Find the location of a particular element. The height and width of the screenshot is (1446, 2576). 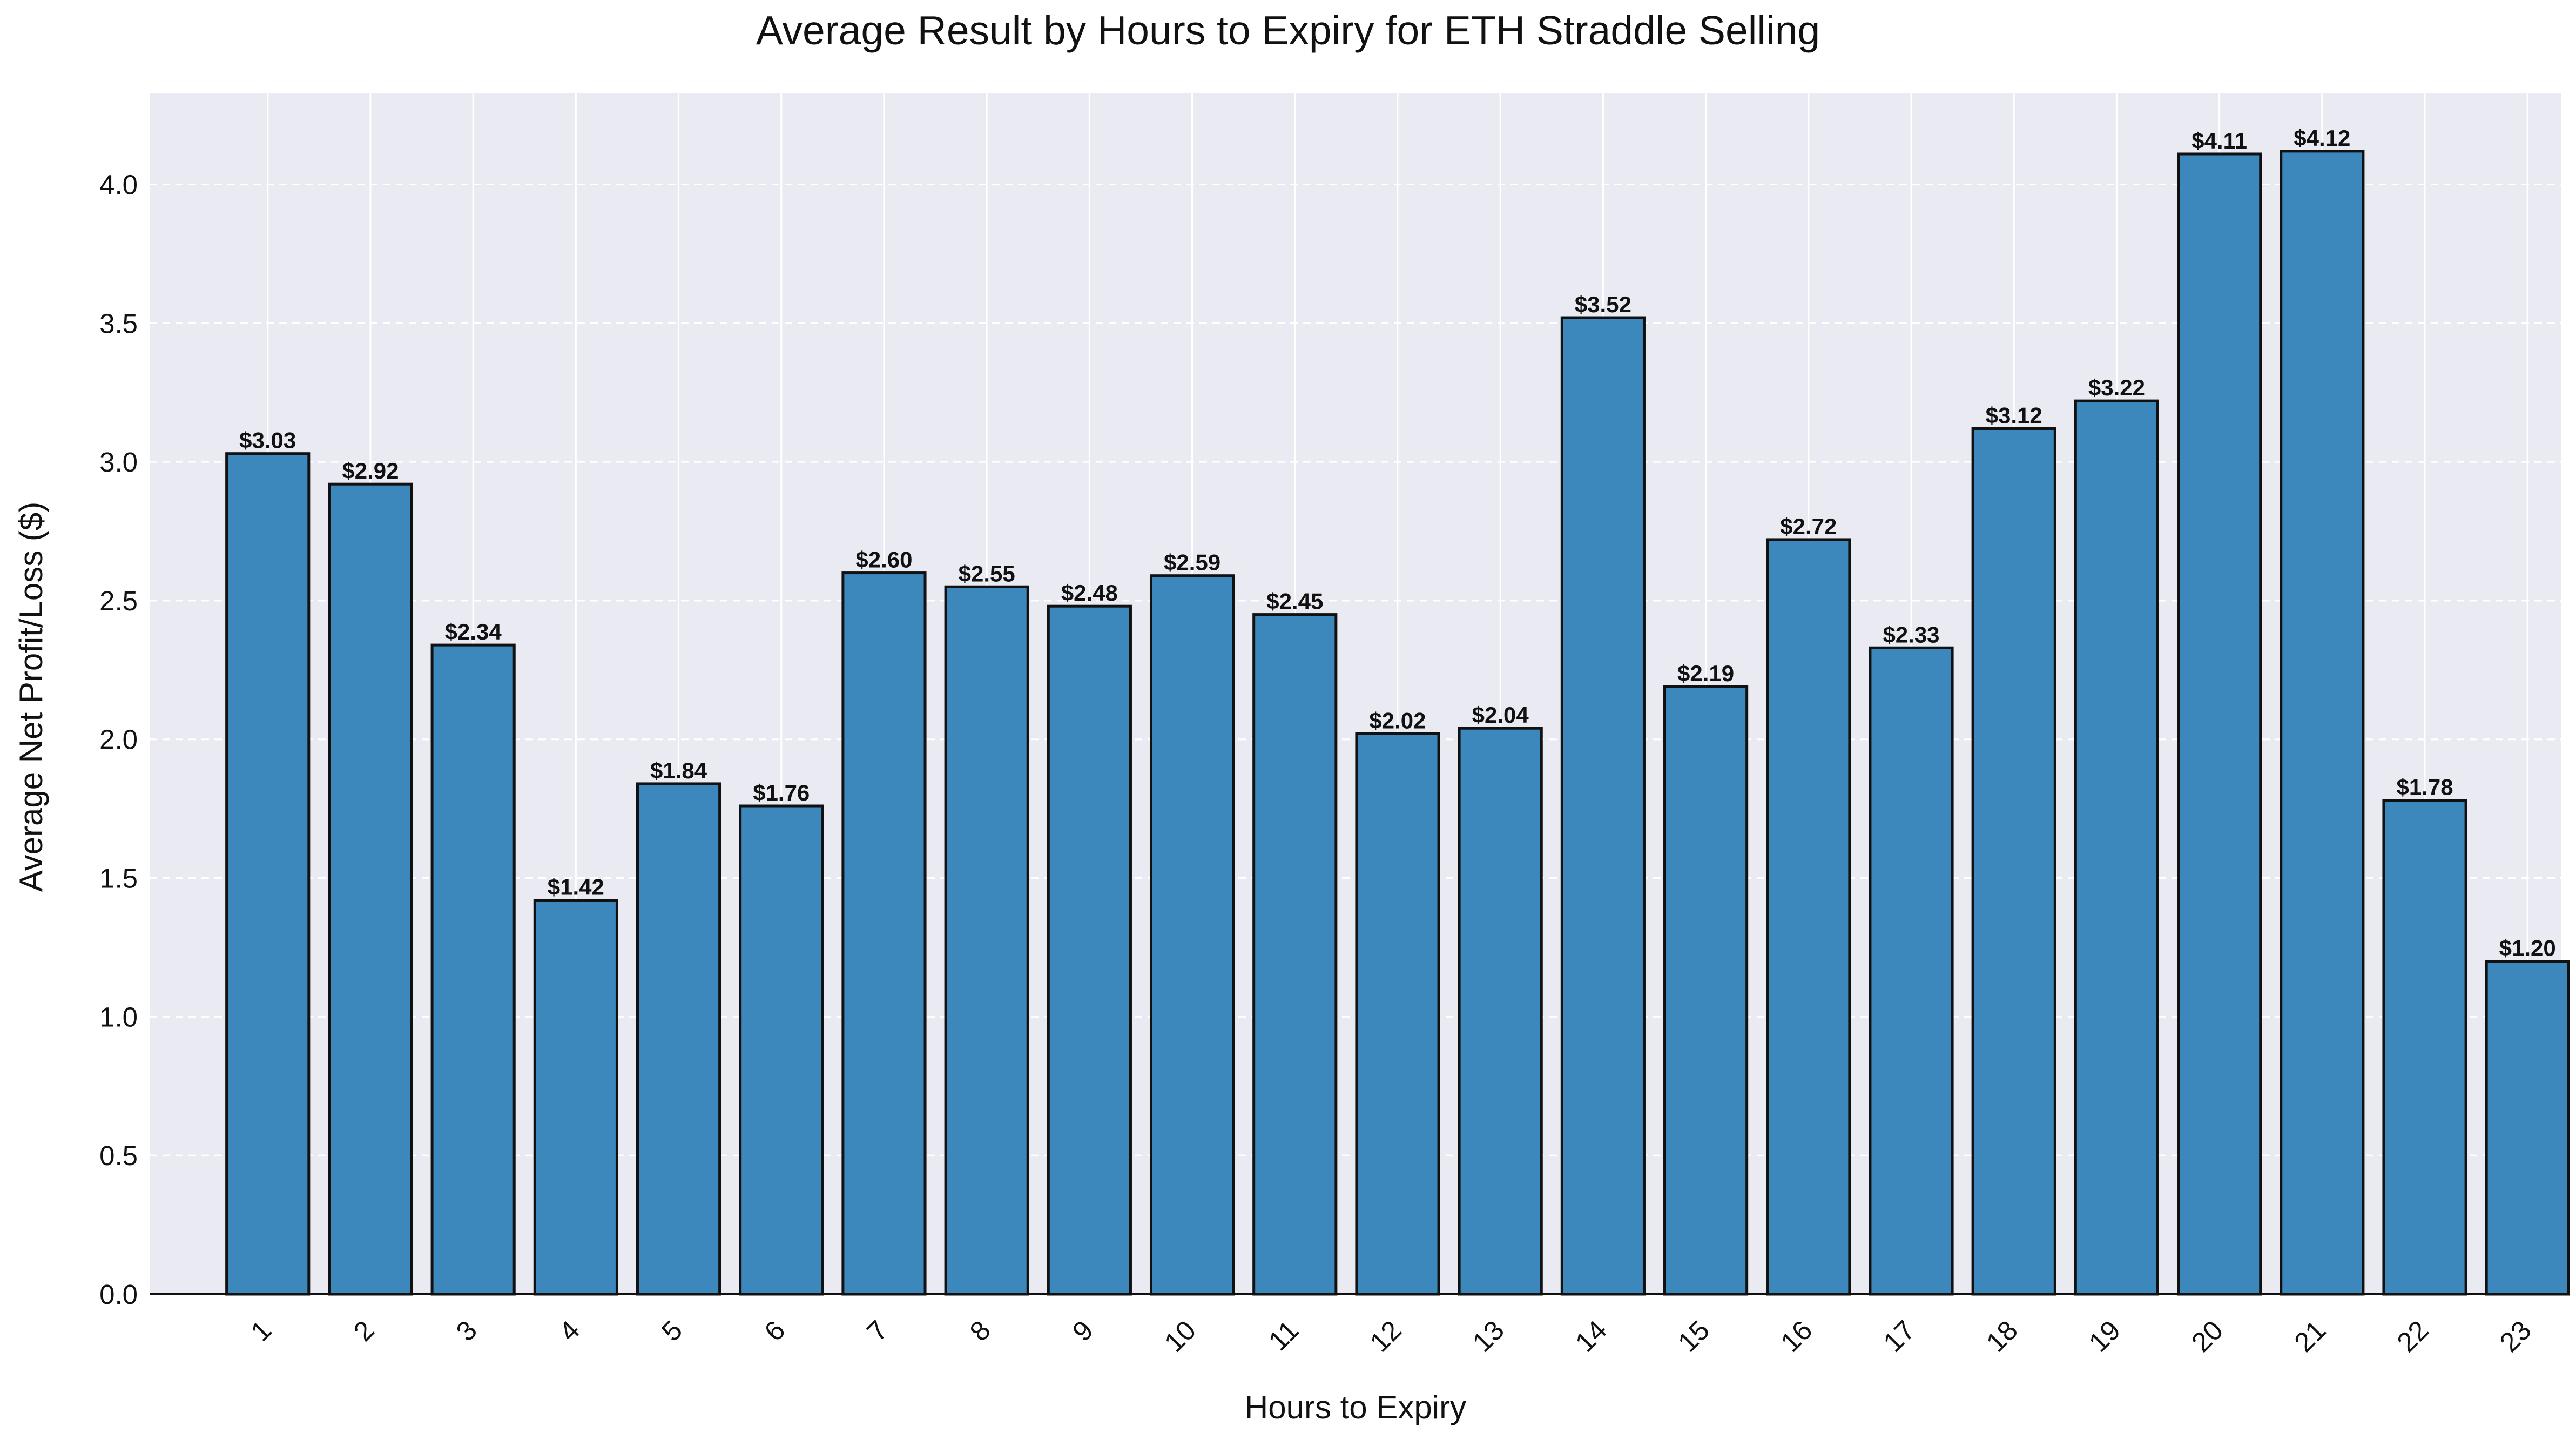

x-axis-label: Hours to Expiry is located at coordinates (1355, 1407).